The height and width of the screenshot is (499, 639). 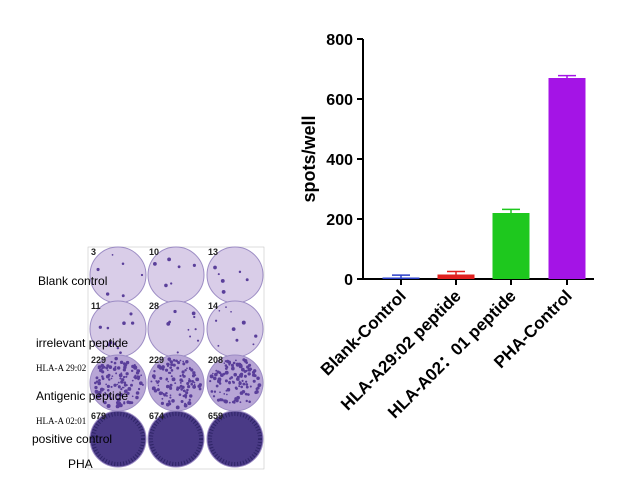 I want to click on y-tick-label: 600, so click(x=339, y=100).